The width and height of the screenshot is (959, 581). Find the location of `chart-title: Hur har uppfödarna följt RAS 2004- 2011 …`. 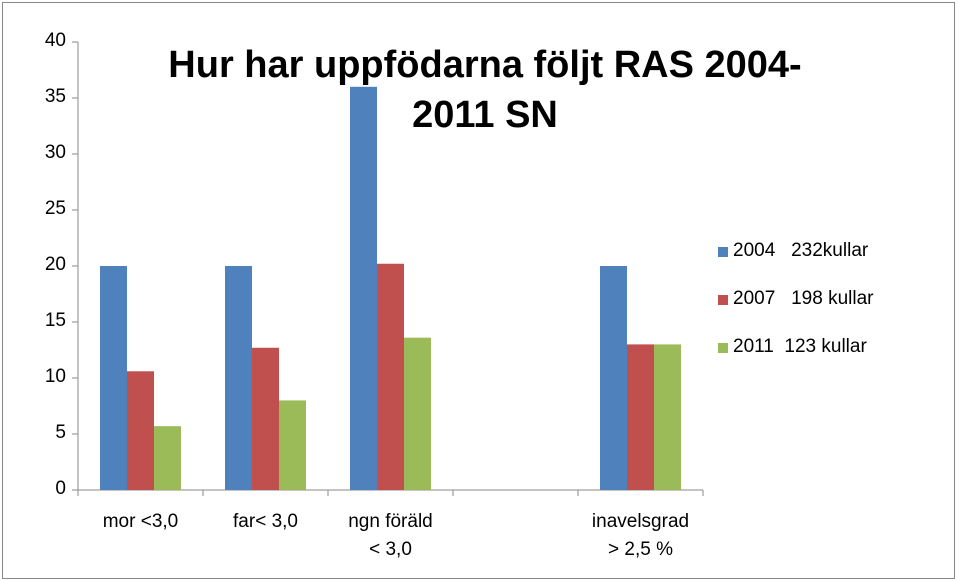

chart-title: Hur har uppfödarna följt RAS 2004- 2011 … is located at coordinates (485, 90).